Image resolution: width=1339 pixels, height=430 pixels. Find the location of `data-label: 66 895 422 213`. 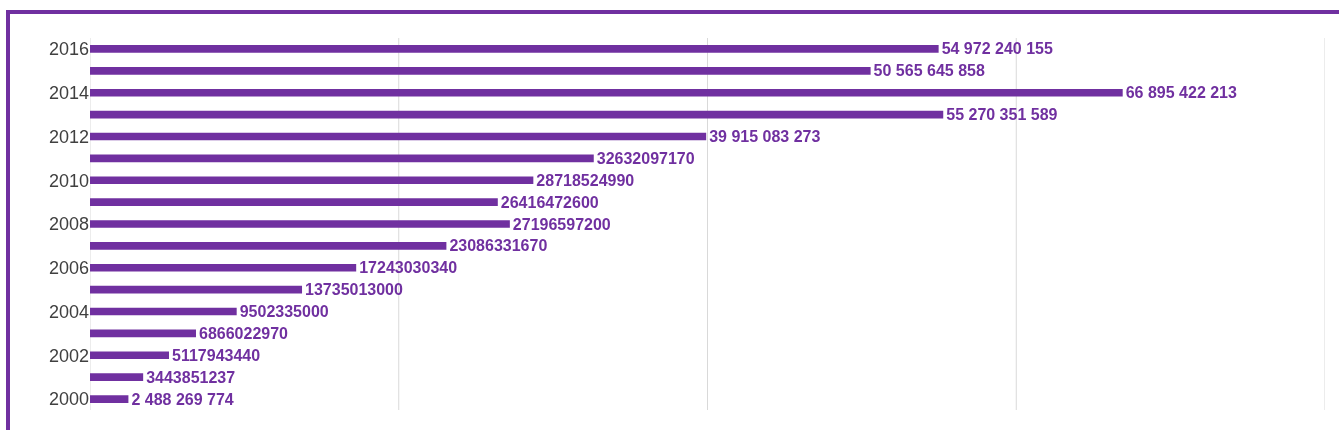

data-label: 66 895 422 213 is located at coordinates (1181, 93).